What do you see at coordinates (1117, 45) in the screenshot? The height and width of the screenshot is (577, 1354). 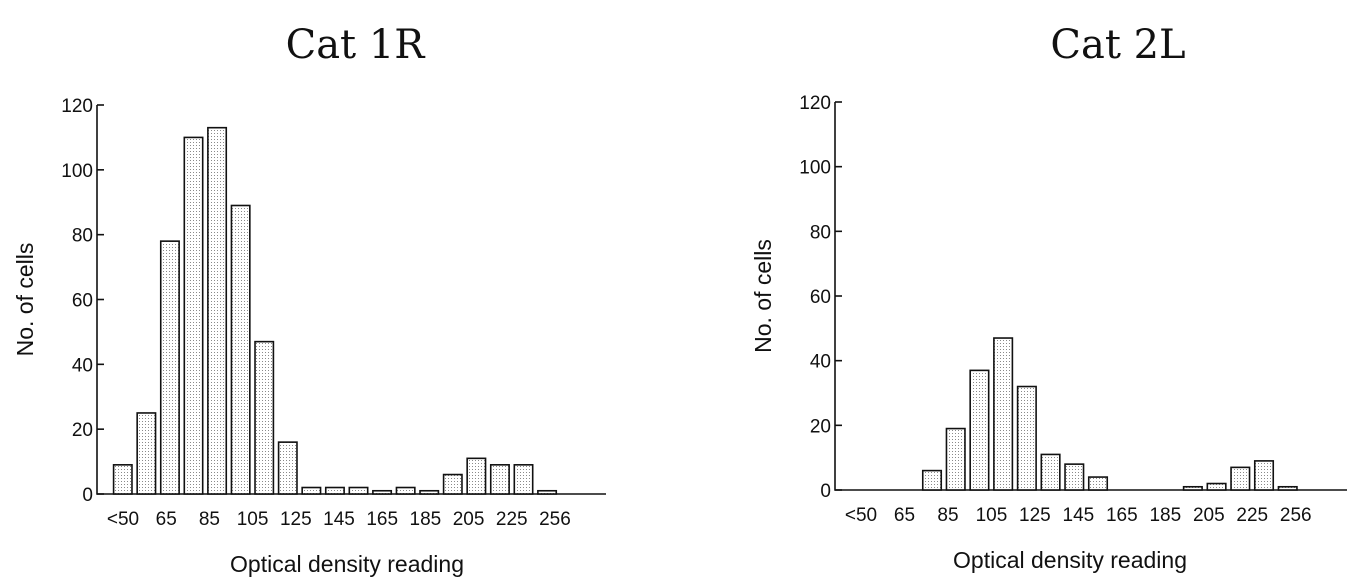 I see `chart-title: Cat 2L` at bounding box center [1117, 45].